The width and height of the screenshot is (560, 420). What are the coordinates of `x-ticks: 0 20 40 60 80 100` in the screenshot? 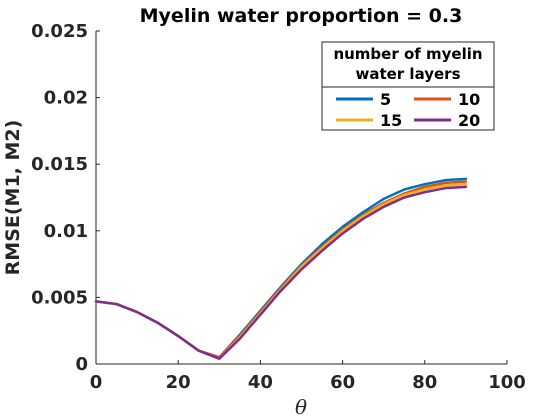 It's located at (308, 376).